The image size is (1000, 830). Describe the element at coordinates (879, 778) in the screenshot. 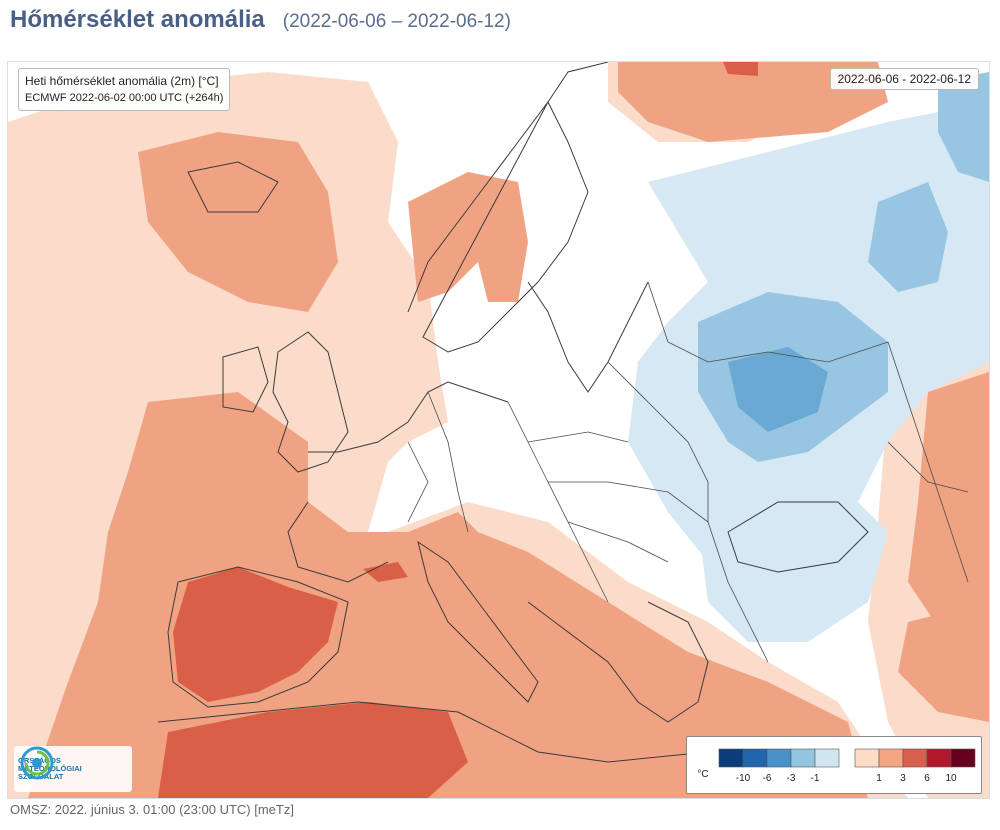

I see `legend-tick-label: 1` at that location.